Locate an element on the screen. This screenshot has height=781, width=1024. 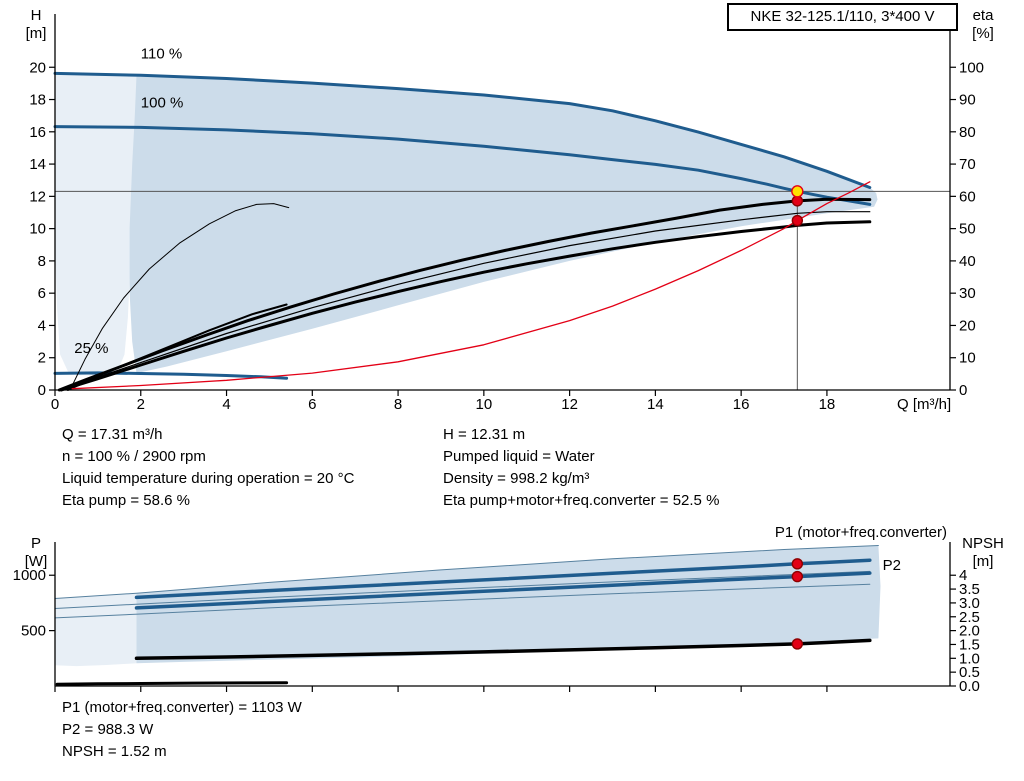
tick-label: 500 is located at coordinates (33, 631).